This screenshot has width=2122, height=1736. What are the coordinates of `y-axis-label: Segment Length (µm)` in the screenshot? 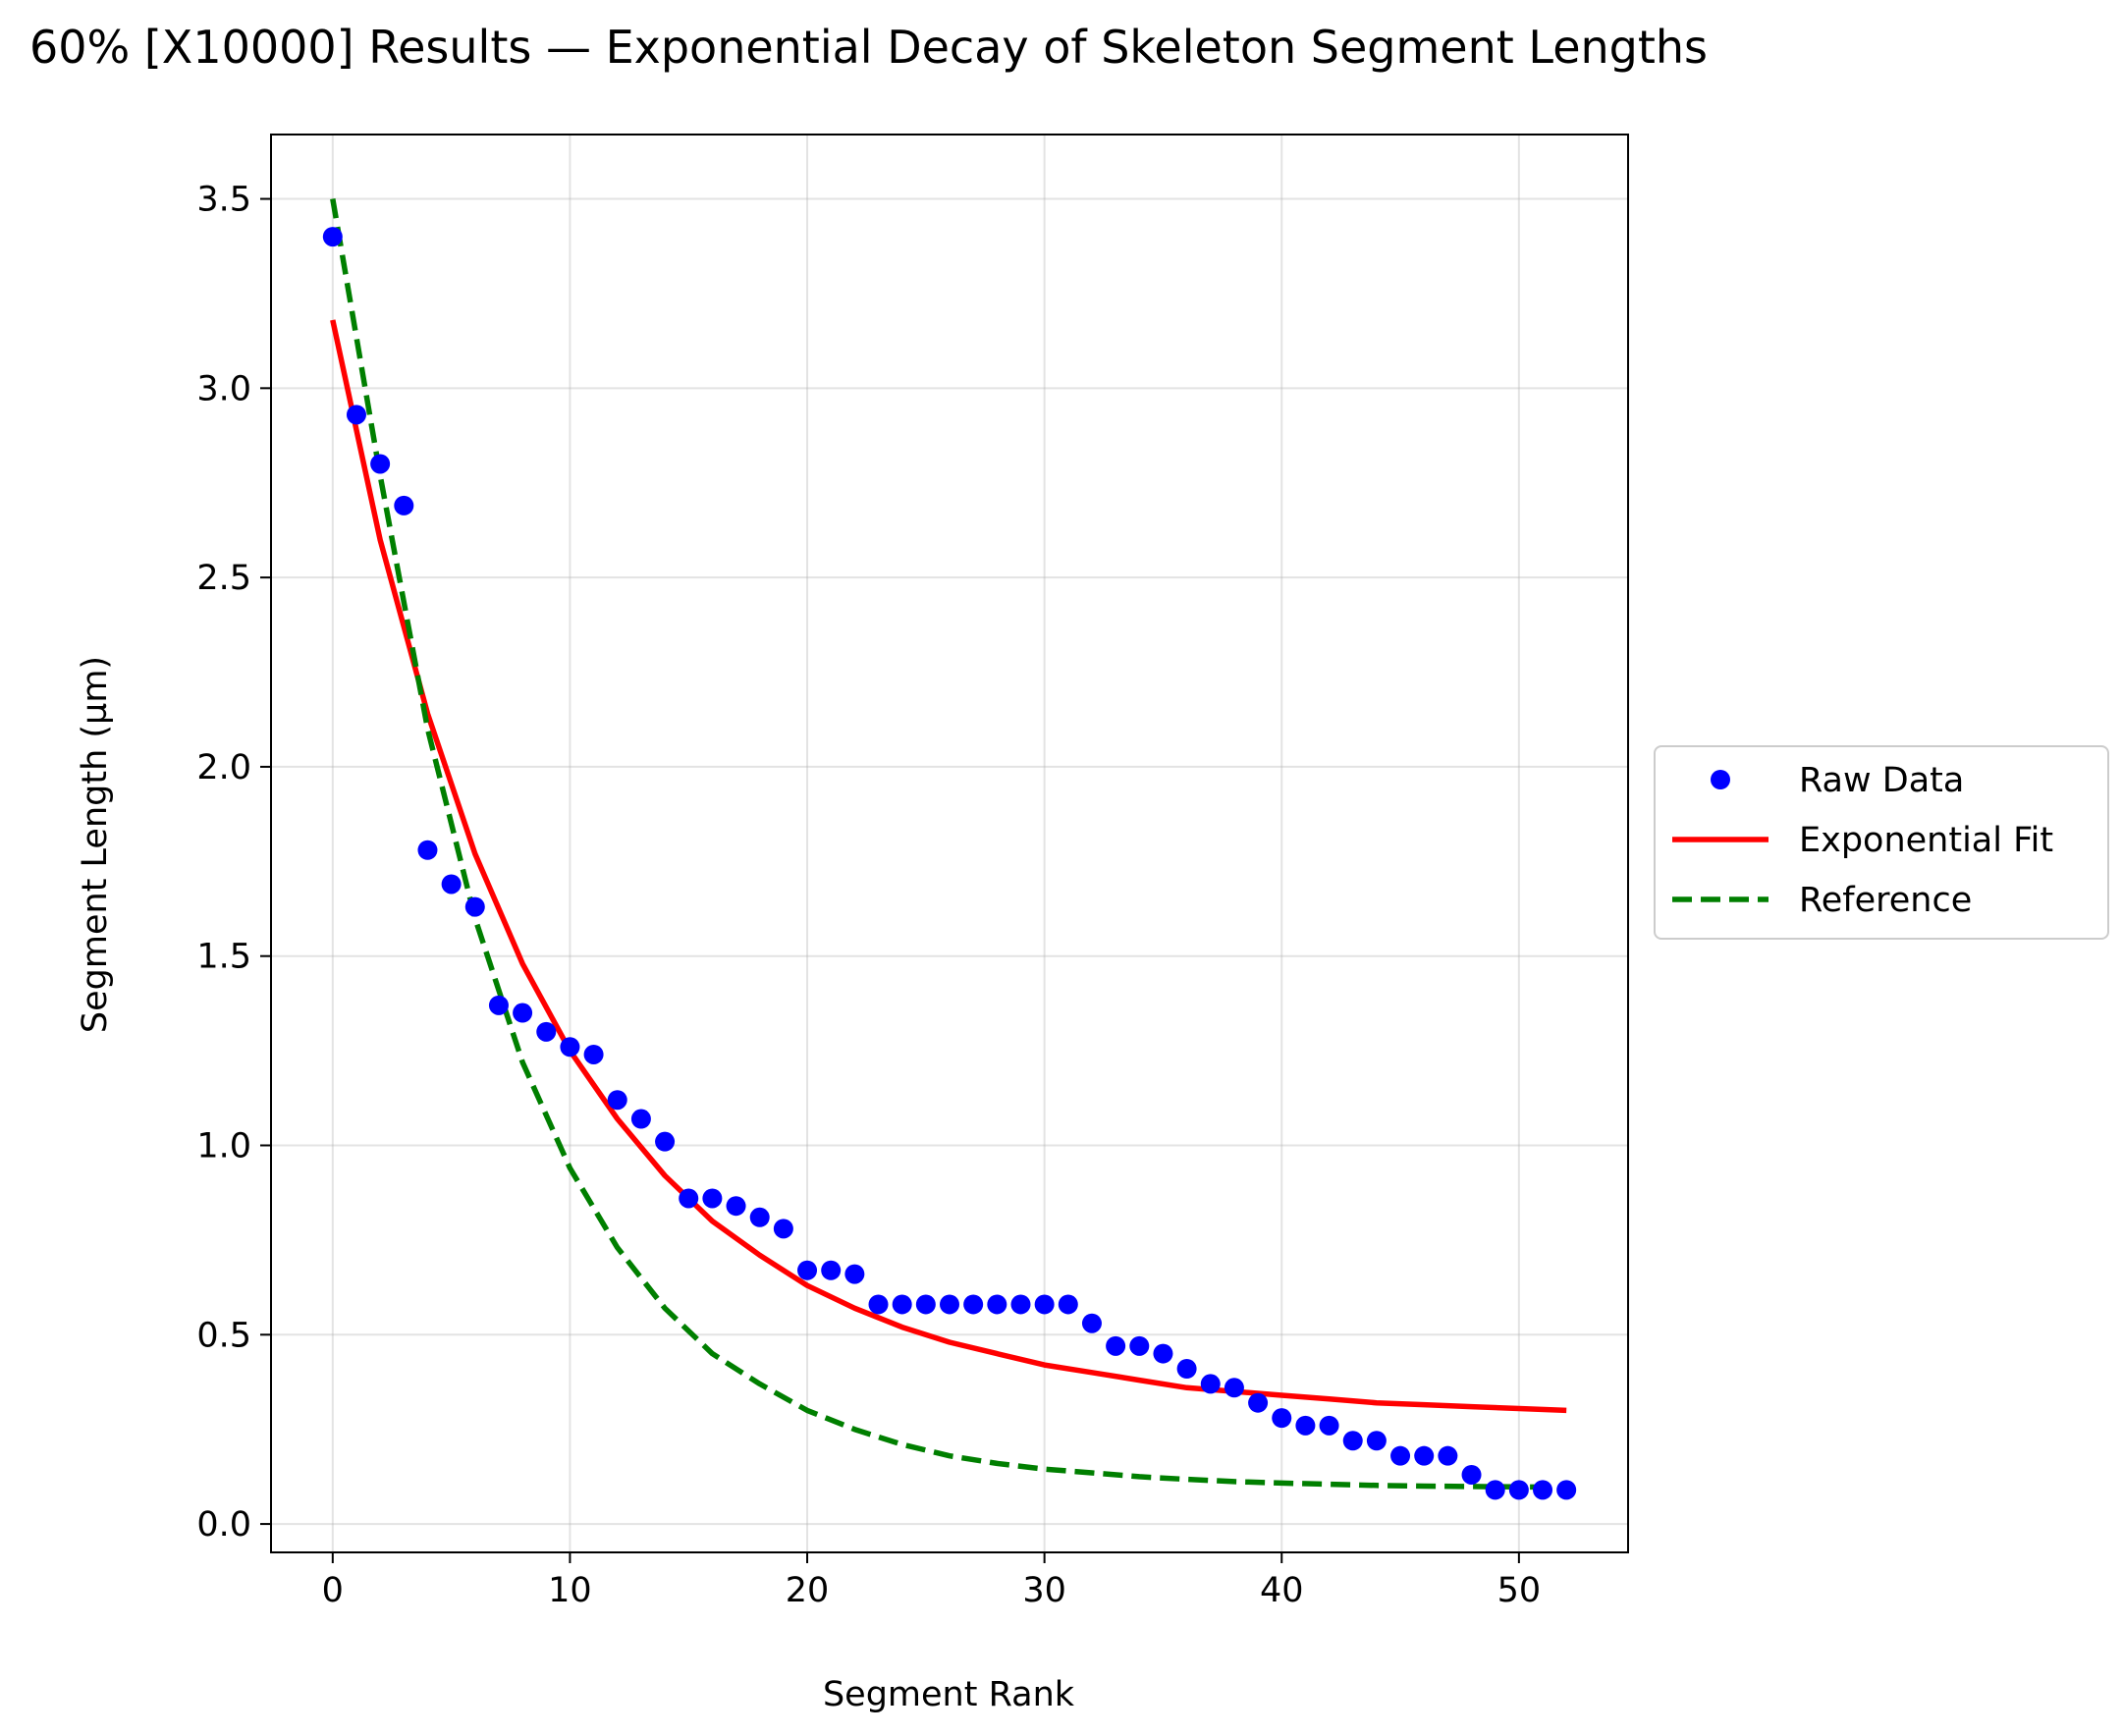 It's located at (95, 844).